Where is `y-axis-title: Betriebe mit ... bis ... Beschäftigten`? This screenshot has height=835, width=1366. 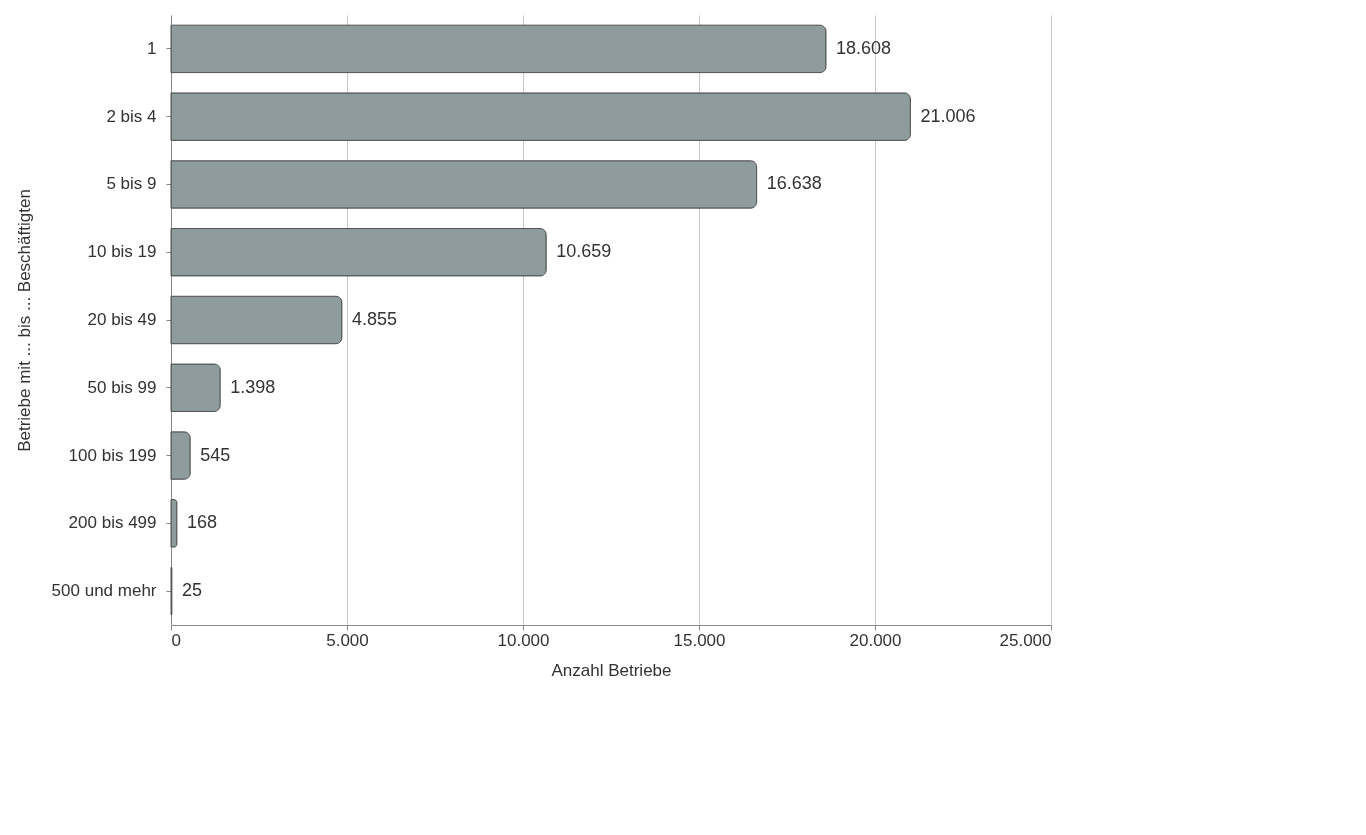
y-axis-title: Betriebe mit ... bis ... Beschäftigten is located at coordinates (24, 320).